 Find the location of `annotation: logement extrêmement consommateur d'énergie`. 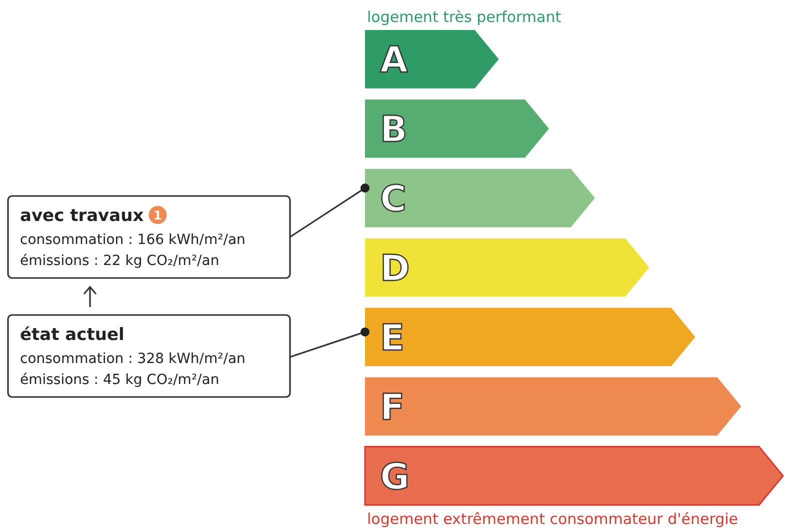

annotation: logement extrêmement consommateur d'énergie is located at coordinates (552, 519).